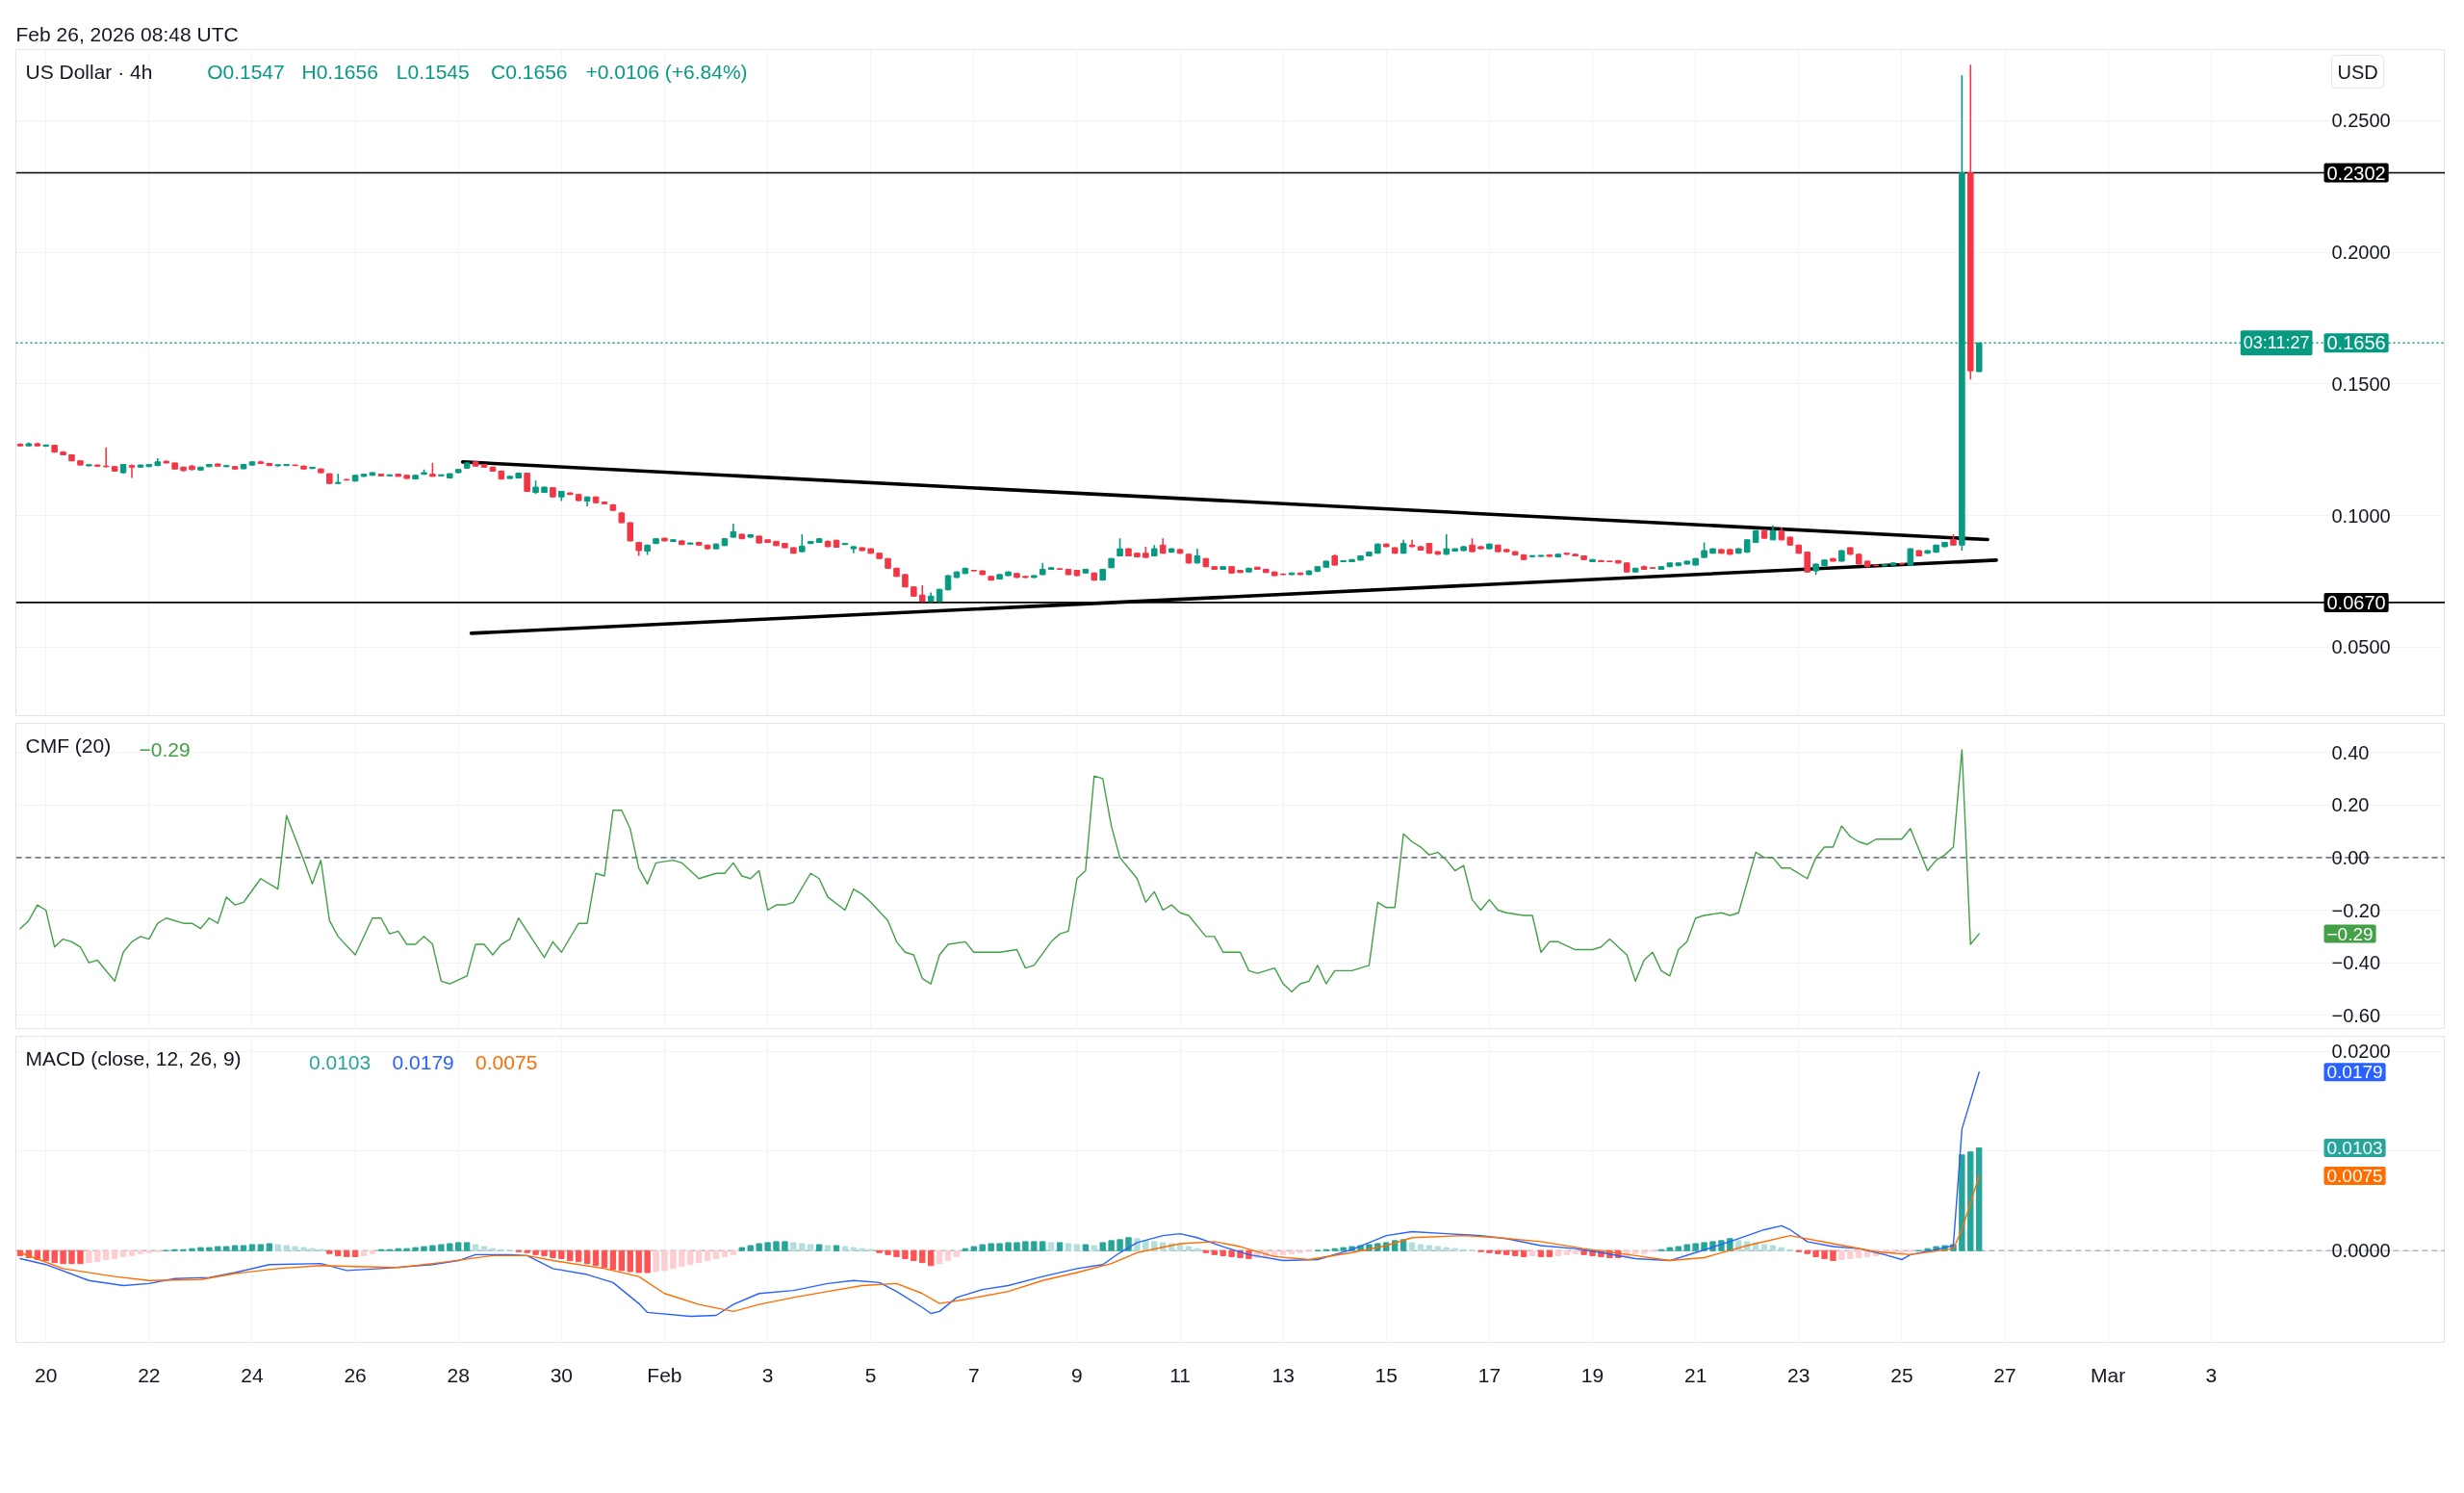  What do you see at coordinates (68, 745) in the screenshot?
I see `text: CMF (20)` at bounding box center [68, 745].